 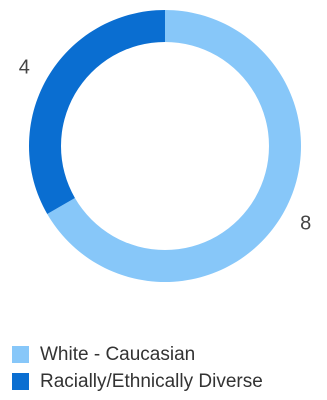 What do you see at coordinates (305, 223) in the screenshot?
I see `data-label-white-caucasian: 8` at bounding box center [305, 223].